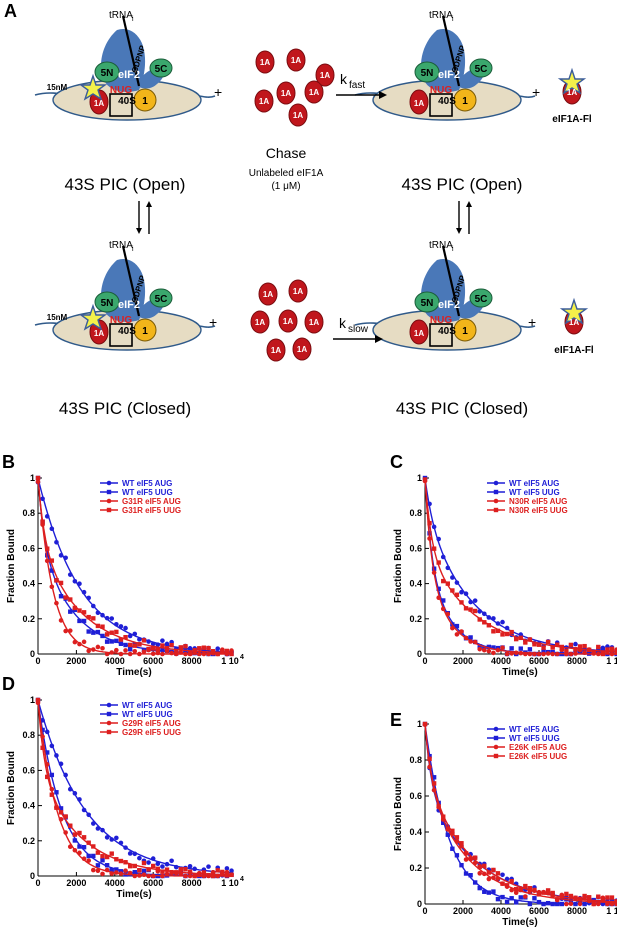 The height and width of the screenshot is (932, 617). I want to click on x-tick-label: 1 10, so click(230, 661).